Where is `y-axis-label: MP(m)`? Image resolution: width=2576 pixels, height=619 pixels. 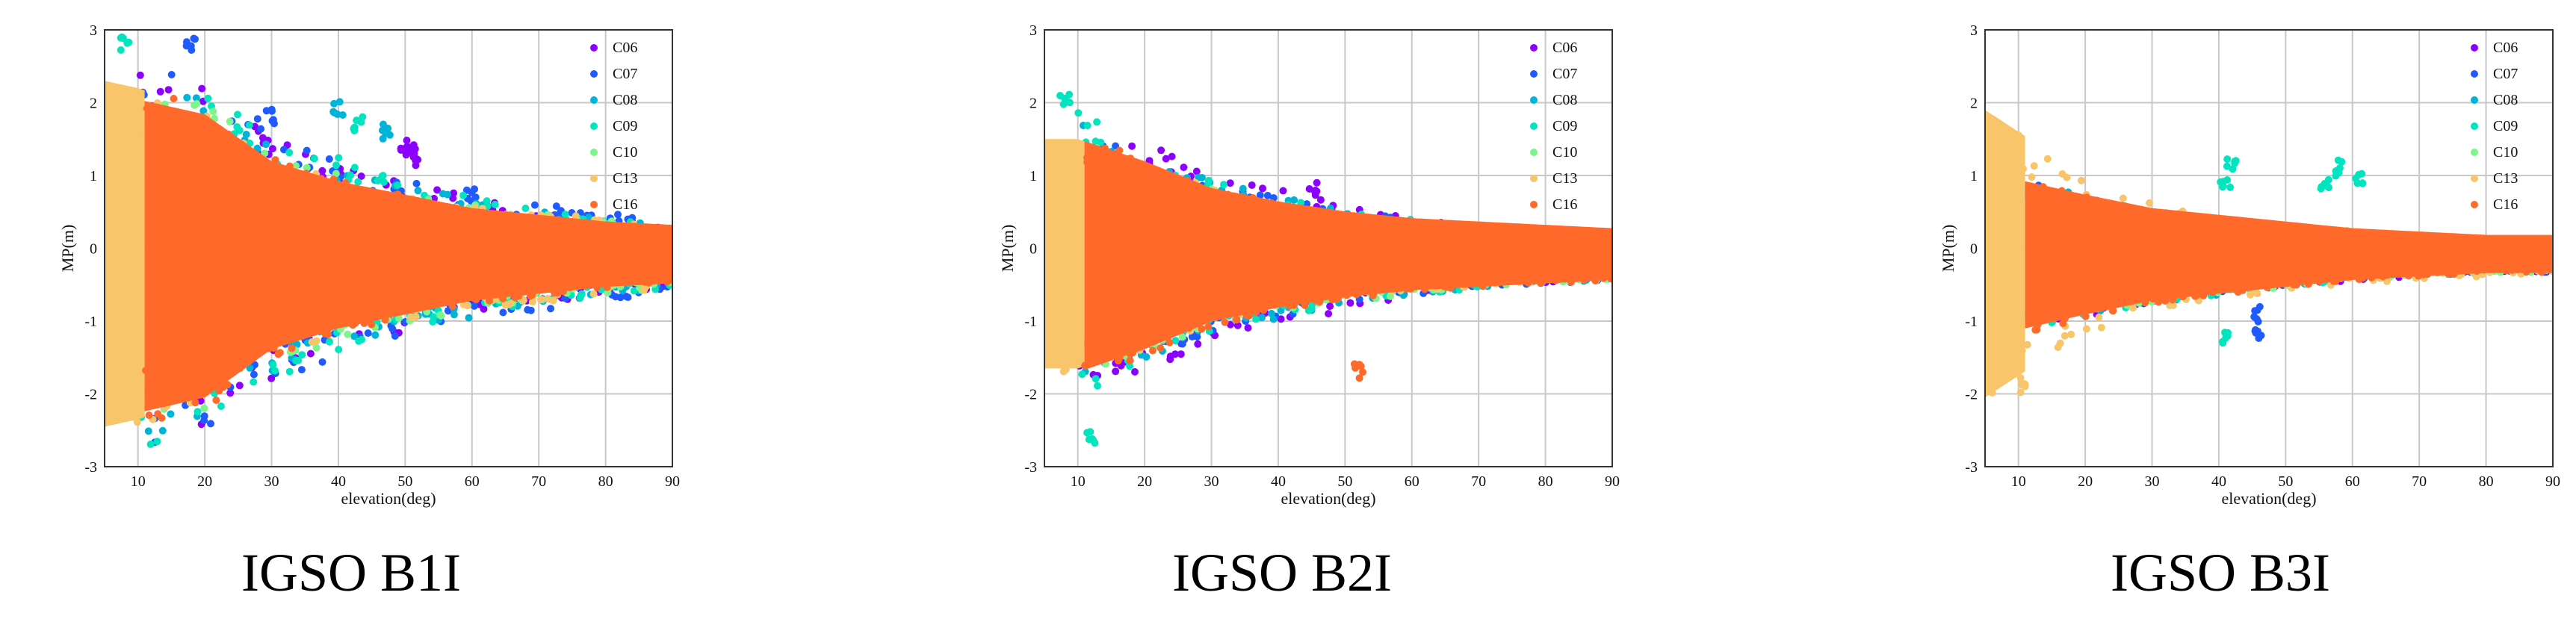
y-axis-label: MP(m) is located at coordinates (67, 249).